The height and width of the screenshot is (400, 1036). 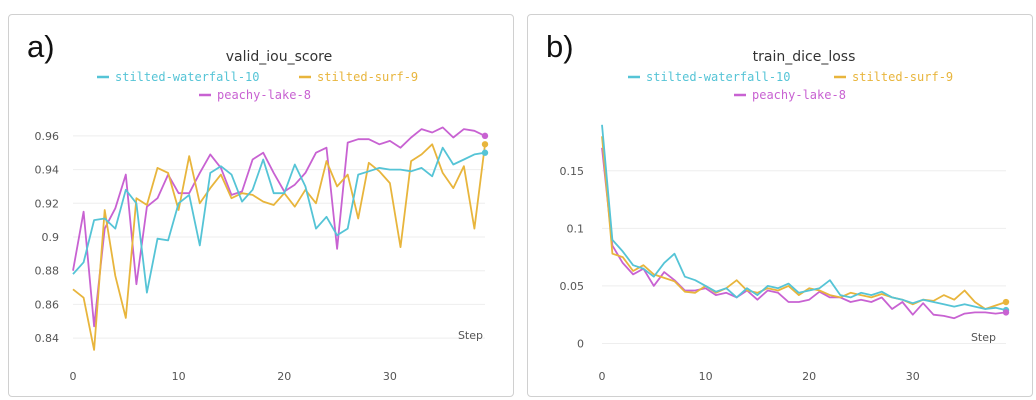 I want to click on y-tick-label: 0.88, so click(x=47, y=271).